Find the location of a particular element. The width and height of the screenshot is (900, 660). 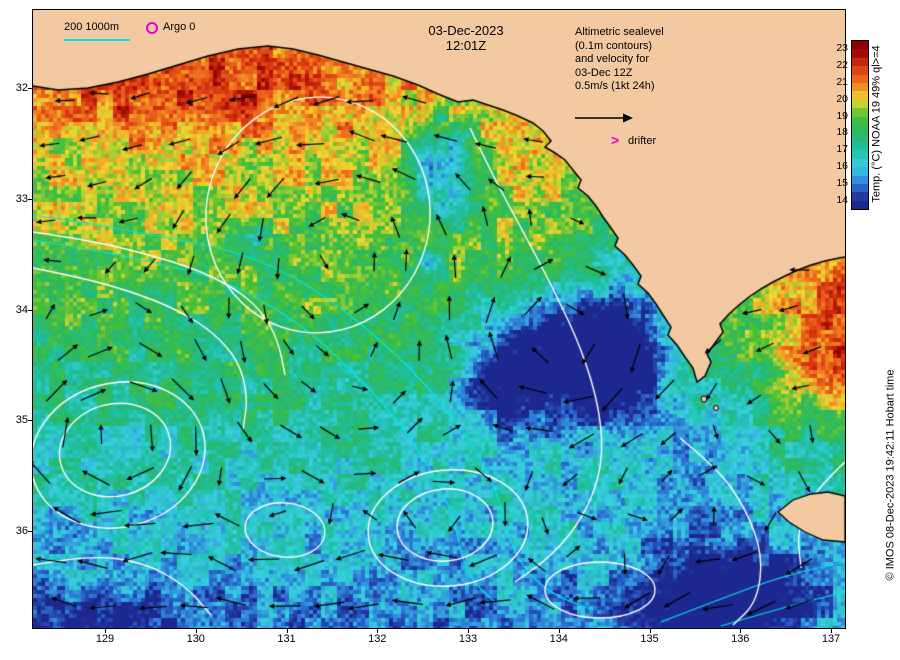

annotation-line-4: 03-Dec 12Z is located at coordinates (604, 72).